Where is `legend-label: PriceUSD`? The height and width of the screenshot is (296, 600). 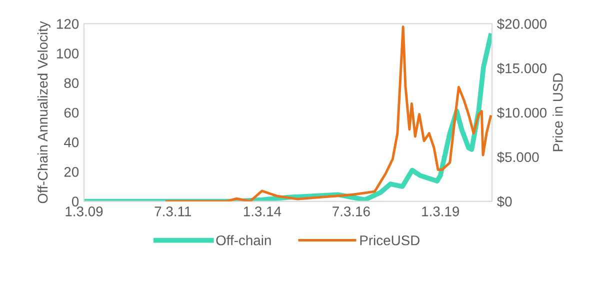 legend-label: PriceUSD is located at coordinates (390, 240).